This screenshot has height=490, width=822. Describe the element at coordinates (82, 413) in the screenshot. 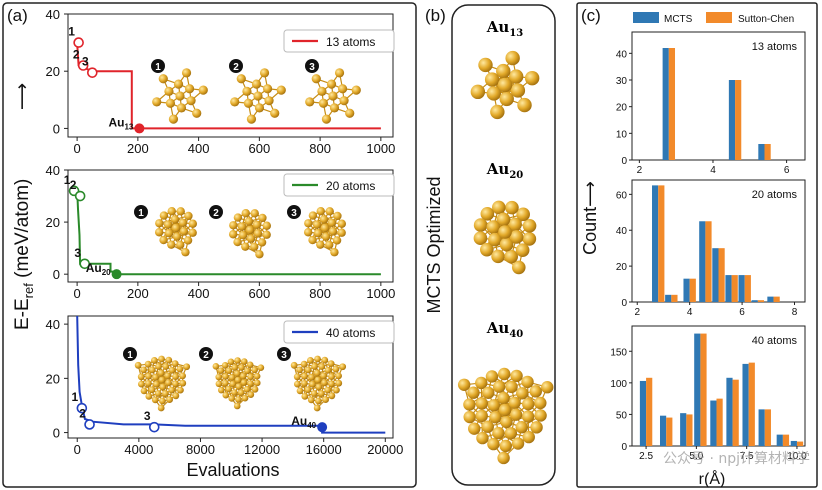

I see `point-label: 2` at that location.